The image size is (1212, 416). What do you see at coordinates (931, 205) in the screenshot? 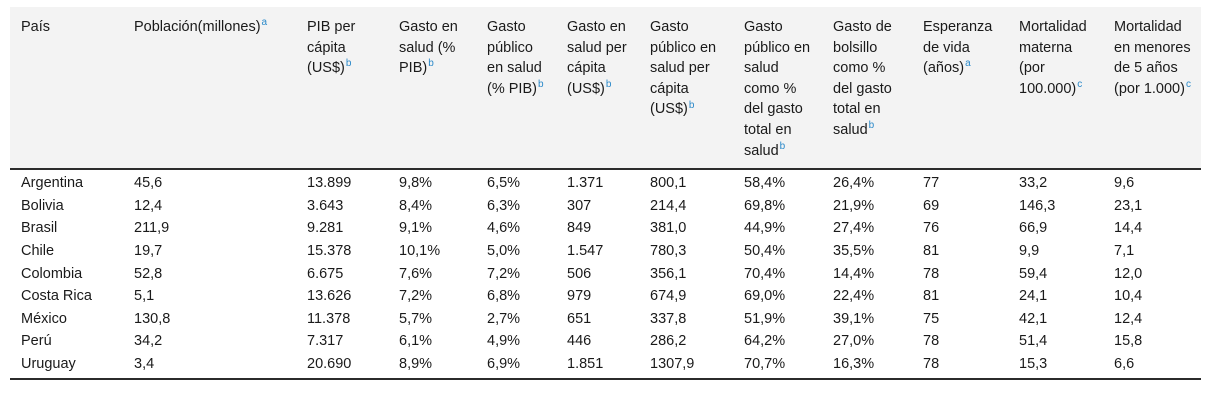
I see `table-cell: 69` at bounding box center [931, 205].